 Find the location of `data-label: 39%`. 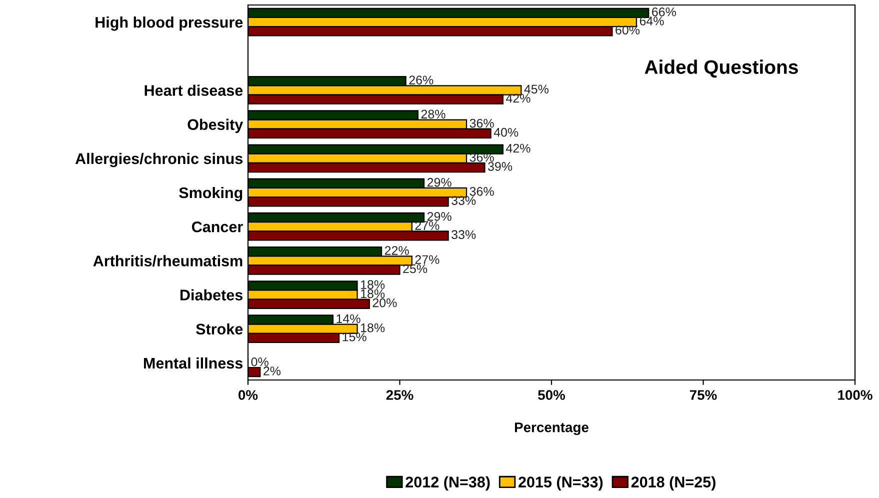

data-label: 39% is located at coordinates (500, 166).